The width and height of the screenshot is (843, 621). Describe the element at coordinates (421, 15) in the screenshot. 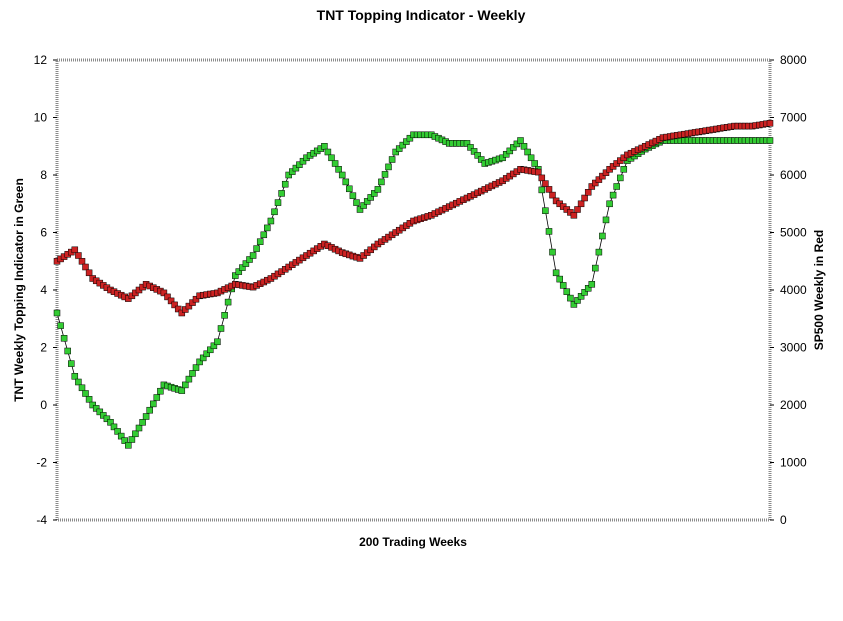

I see `chart-title: TNT Topping Indicator - Weekly` at that location.